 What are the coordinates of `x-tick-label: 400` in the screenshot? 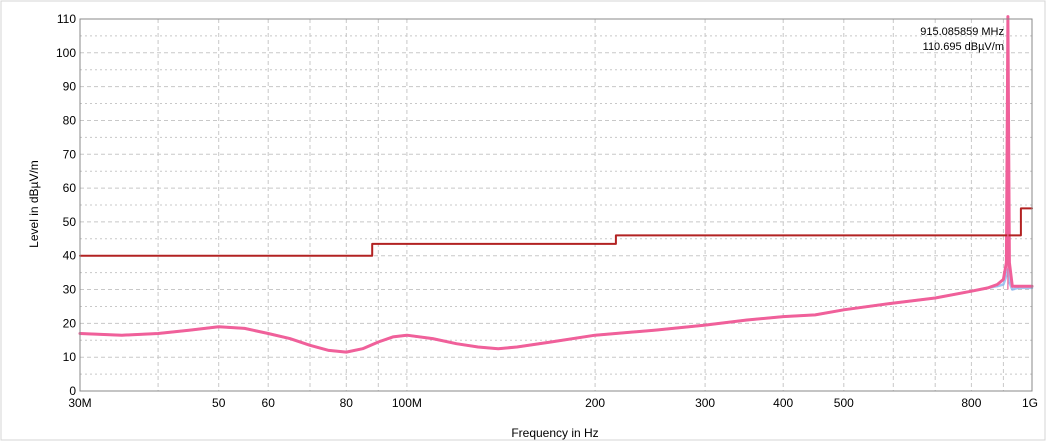 It's located at (783, 403).